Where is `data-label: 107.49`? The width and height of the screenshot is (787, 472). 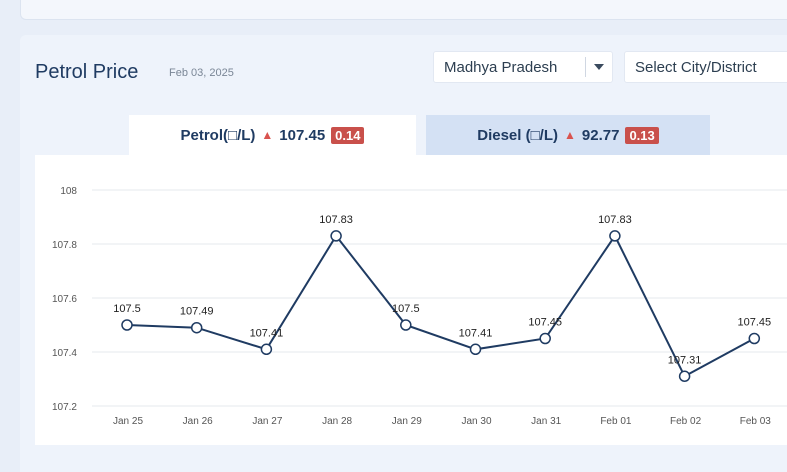
data-label: 107.49 is located at coordinates (197, 312).